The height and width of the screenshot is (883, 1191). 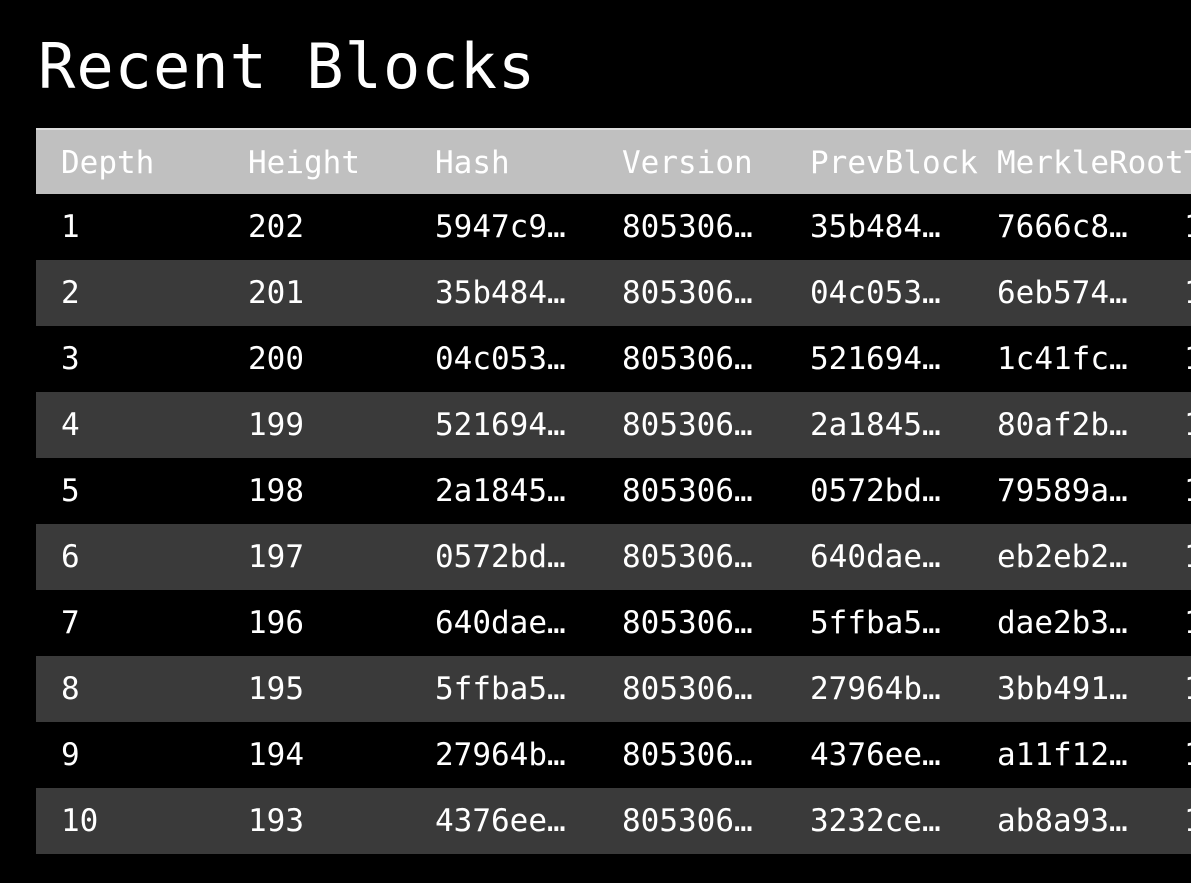 What do you see at coordinates (70, 623) in the screenshot?
I see `cell-depth: 7` at bounding box center [70, 623].